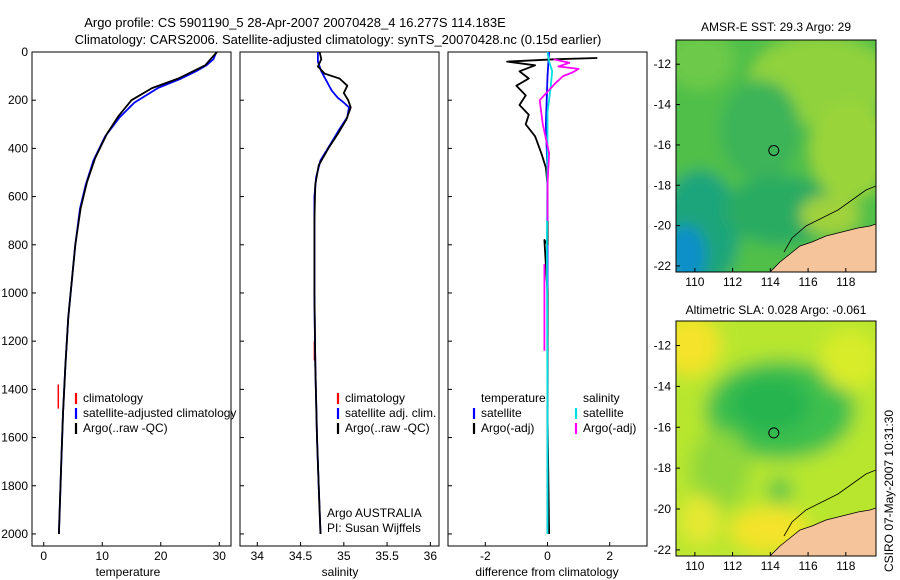 The image size is (900, 580). What do you see at coordinates (501, 413) in the screenshot?
I see `difference-legend-left-label-1: satellite` at bounding box center [501, 413].